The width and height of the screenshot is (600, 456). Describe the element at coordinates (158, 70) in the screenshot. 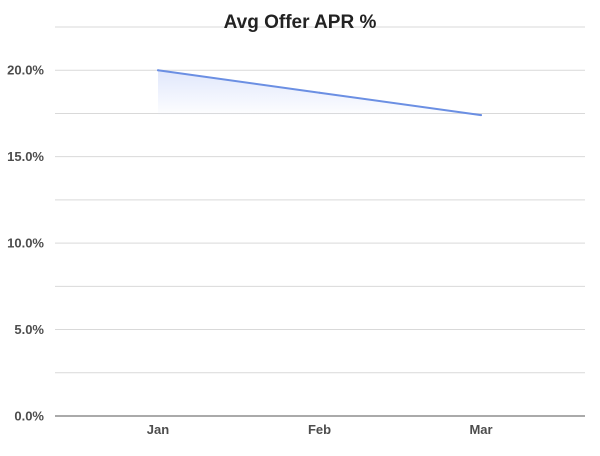

I see `data-point-jan` at that location.